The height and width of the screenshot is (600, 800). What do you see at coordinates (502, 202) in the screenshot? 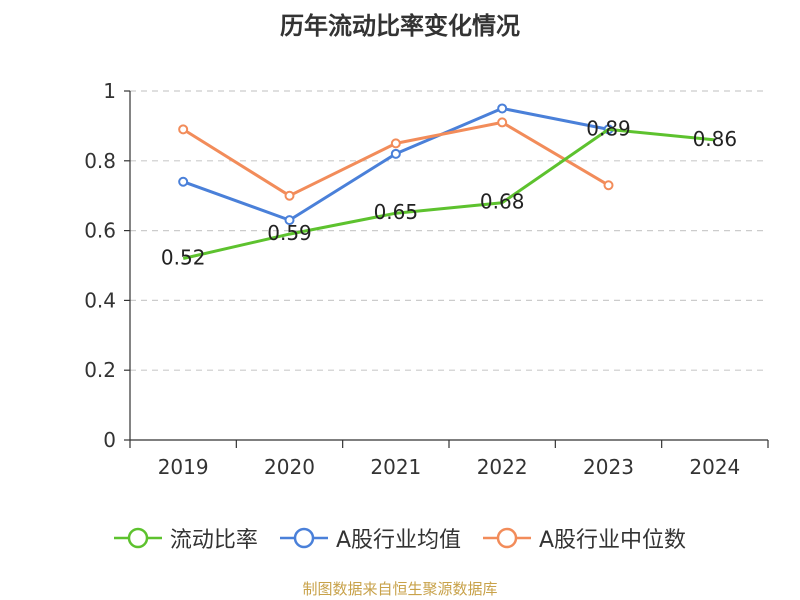
I see `data-label: 0.68` at bounding box center [502, 202].